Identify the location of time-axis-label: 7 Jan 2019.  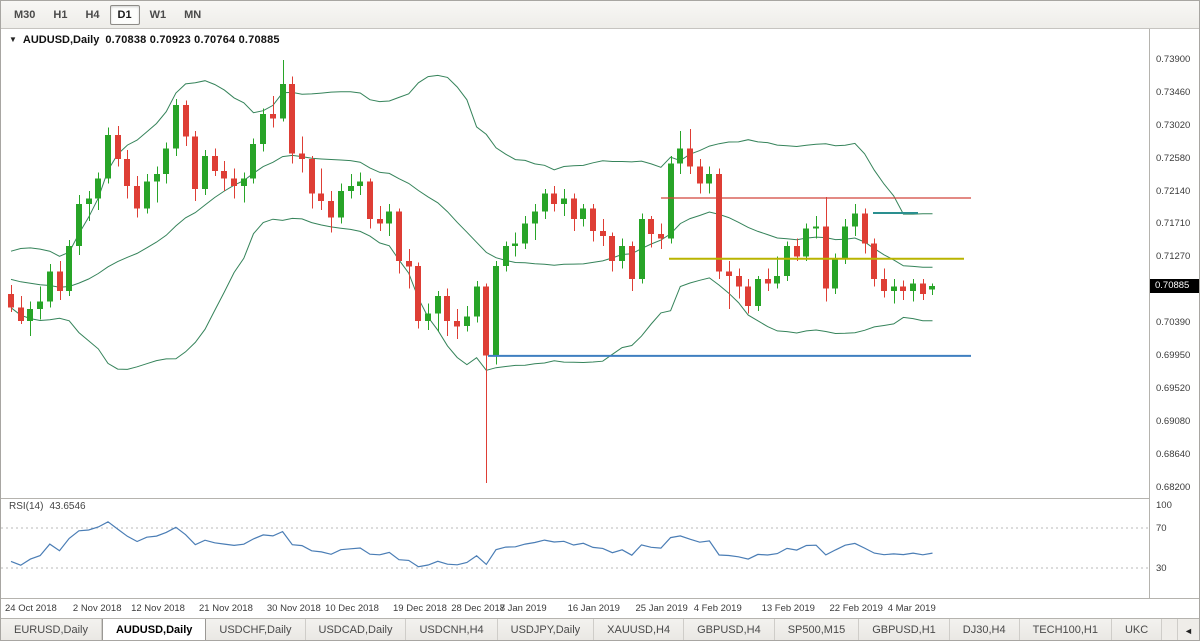
(523, 608).